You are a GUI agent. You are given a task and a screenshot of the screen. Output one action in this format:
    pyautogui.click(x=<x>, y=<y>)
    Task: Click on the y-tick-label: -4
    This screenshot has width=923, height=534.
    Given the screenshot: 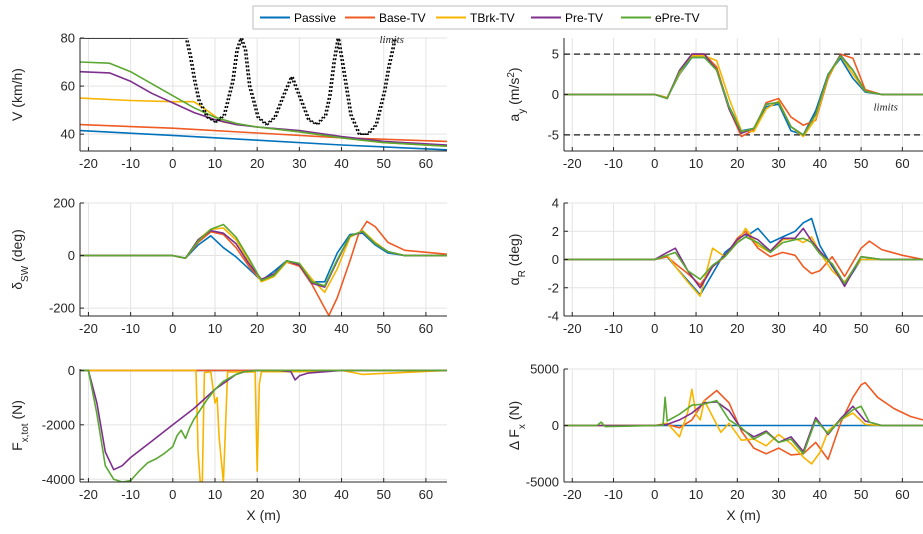 What is the action you would take?
    pyautogui.click(x=553, y=316)
    